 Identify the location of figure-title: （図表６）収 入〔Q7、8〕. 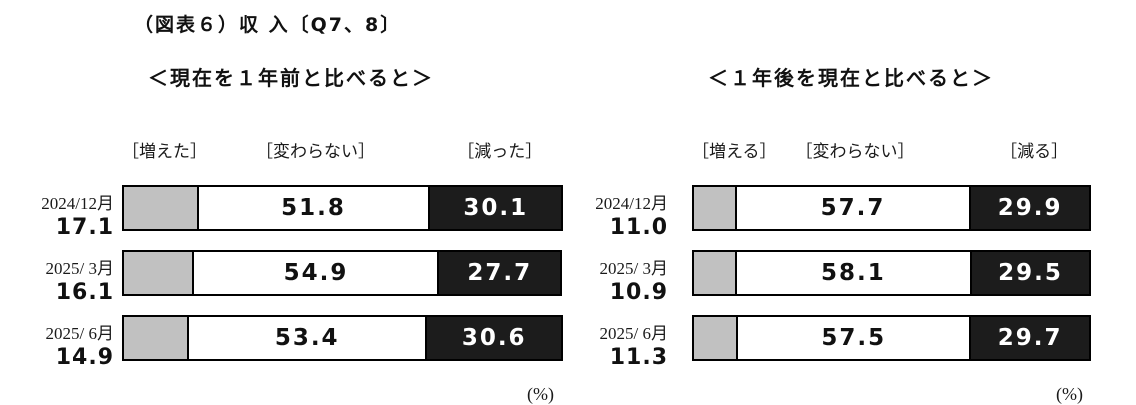
(268, 25).